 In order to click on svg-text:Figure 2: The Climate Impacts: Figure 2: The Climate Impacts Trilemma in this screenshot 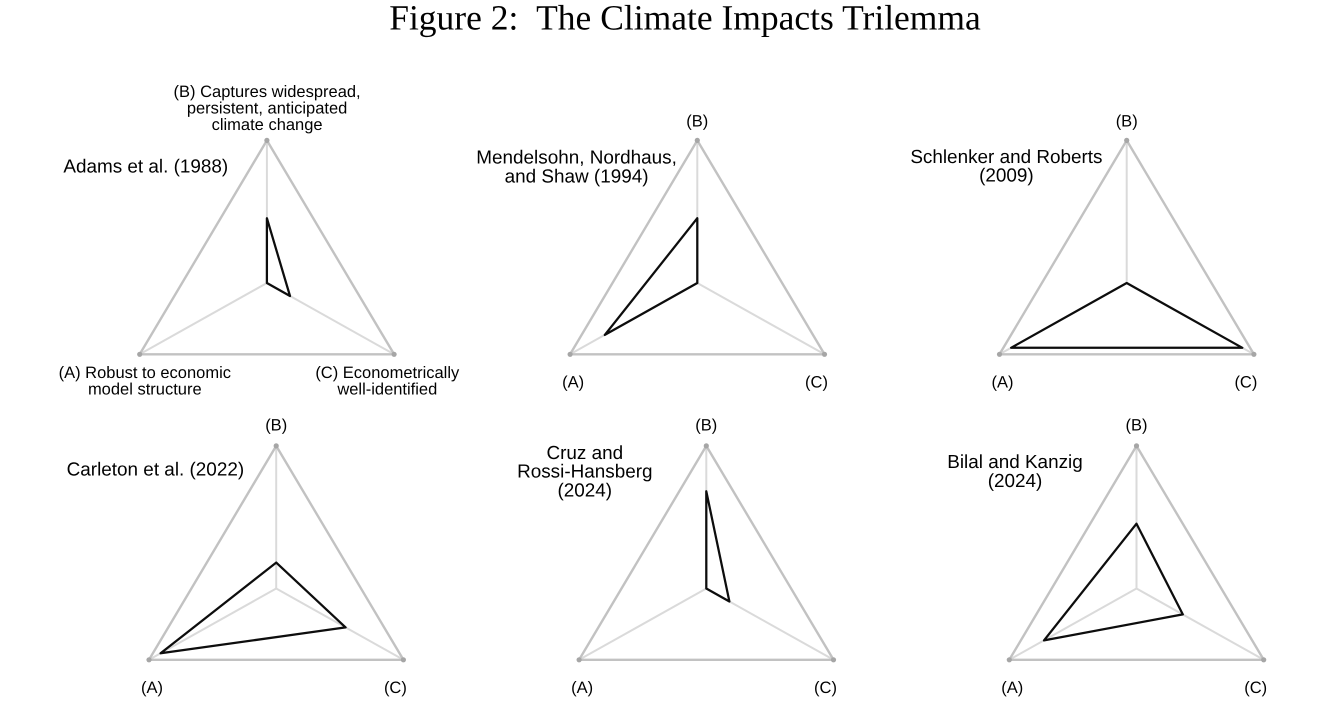, I will do `click(685, 18)`.